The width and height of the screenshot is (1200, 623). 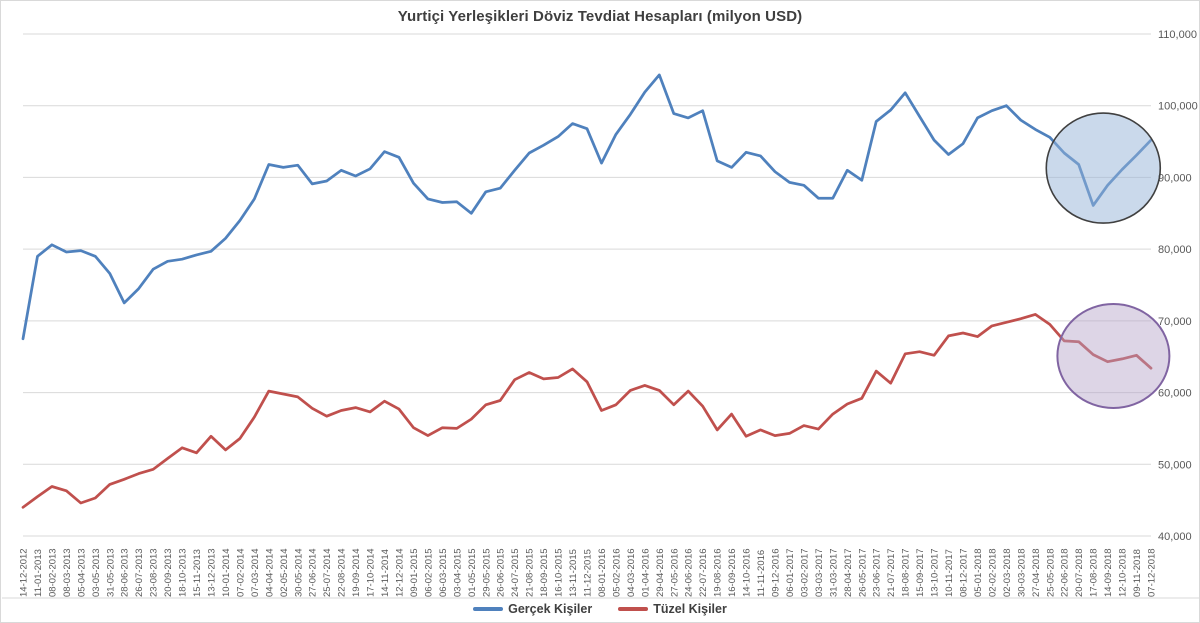 What do you see at coordinates (588, 573) in the screenshot?
I see `x-axis-tick-label: 11-12-2015` at bounding box center [588, 573].